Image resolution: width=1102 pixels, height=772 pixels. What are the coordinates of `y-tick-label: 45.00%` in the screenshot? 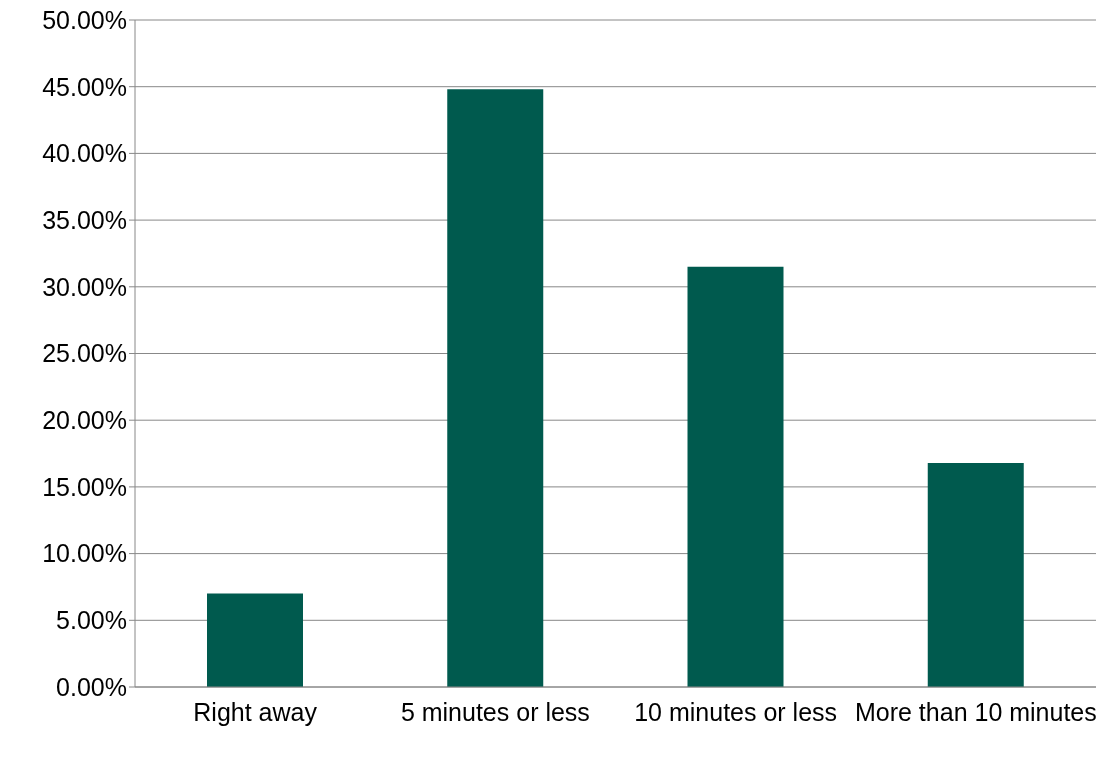 It's located at (84, 86).